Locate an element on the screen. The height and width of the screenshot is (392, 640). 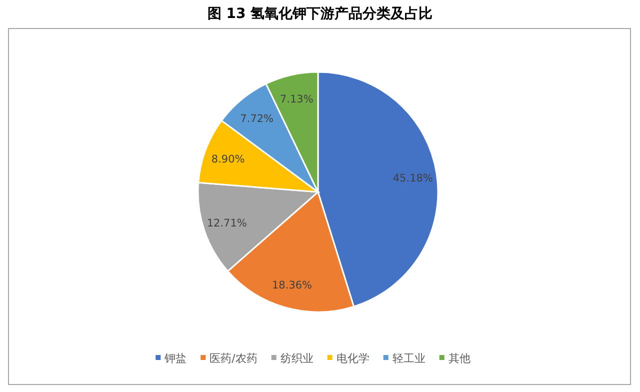
data-label: 18.36% is located at coordinates (292, 285).